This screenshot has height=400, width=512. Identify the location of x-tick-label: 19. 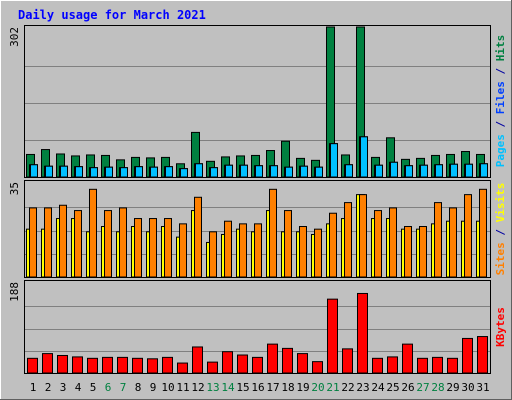
(302, 387).